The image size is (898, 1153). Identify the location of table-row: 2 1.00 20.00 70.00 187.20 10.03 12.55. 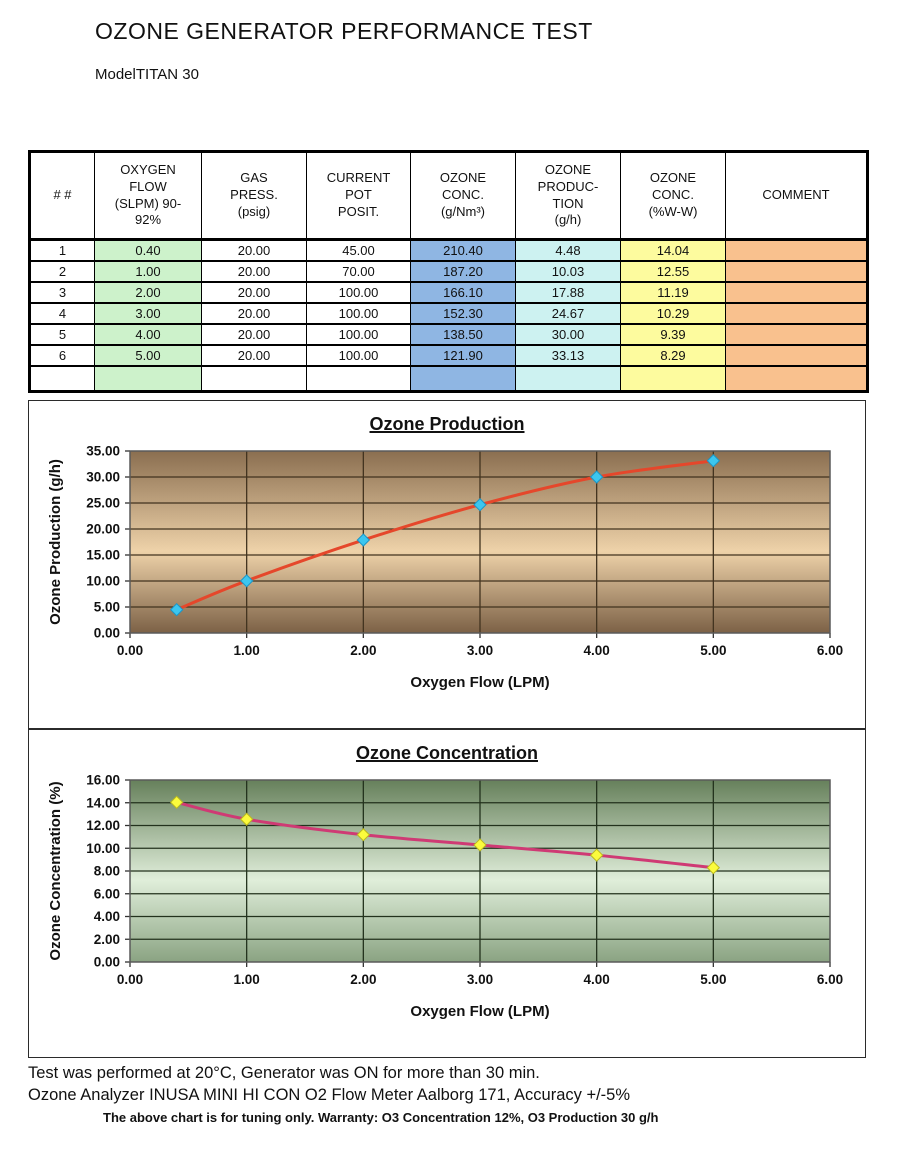
(448, 271).